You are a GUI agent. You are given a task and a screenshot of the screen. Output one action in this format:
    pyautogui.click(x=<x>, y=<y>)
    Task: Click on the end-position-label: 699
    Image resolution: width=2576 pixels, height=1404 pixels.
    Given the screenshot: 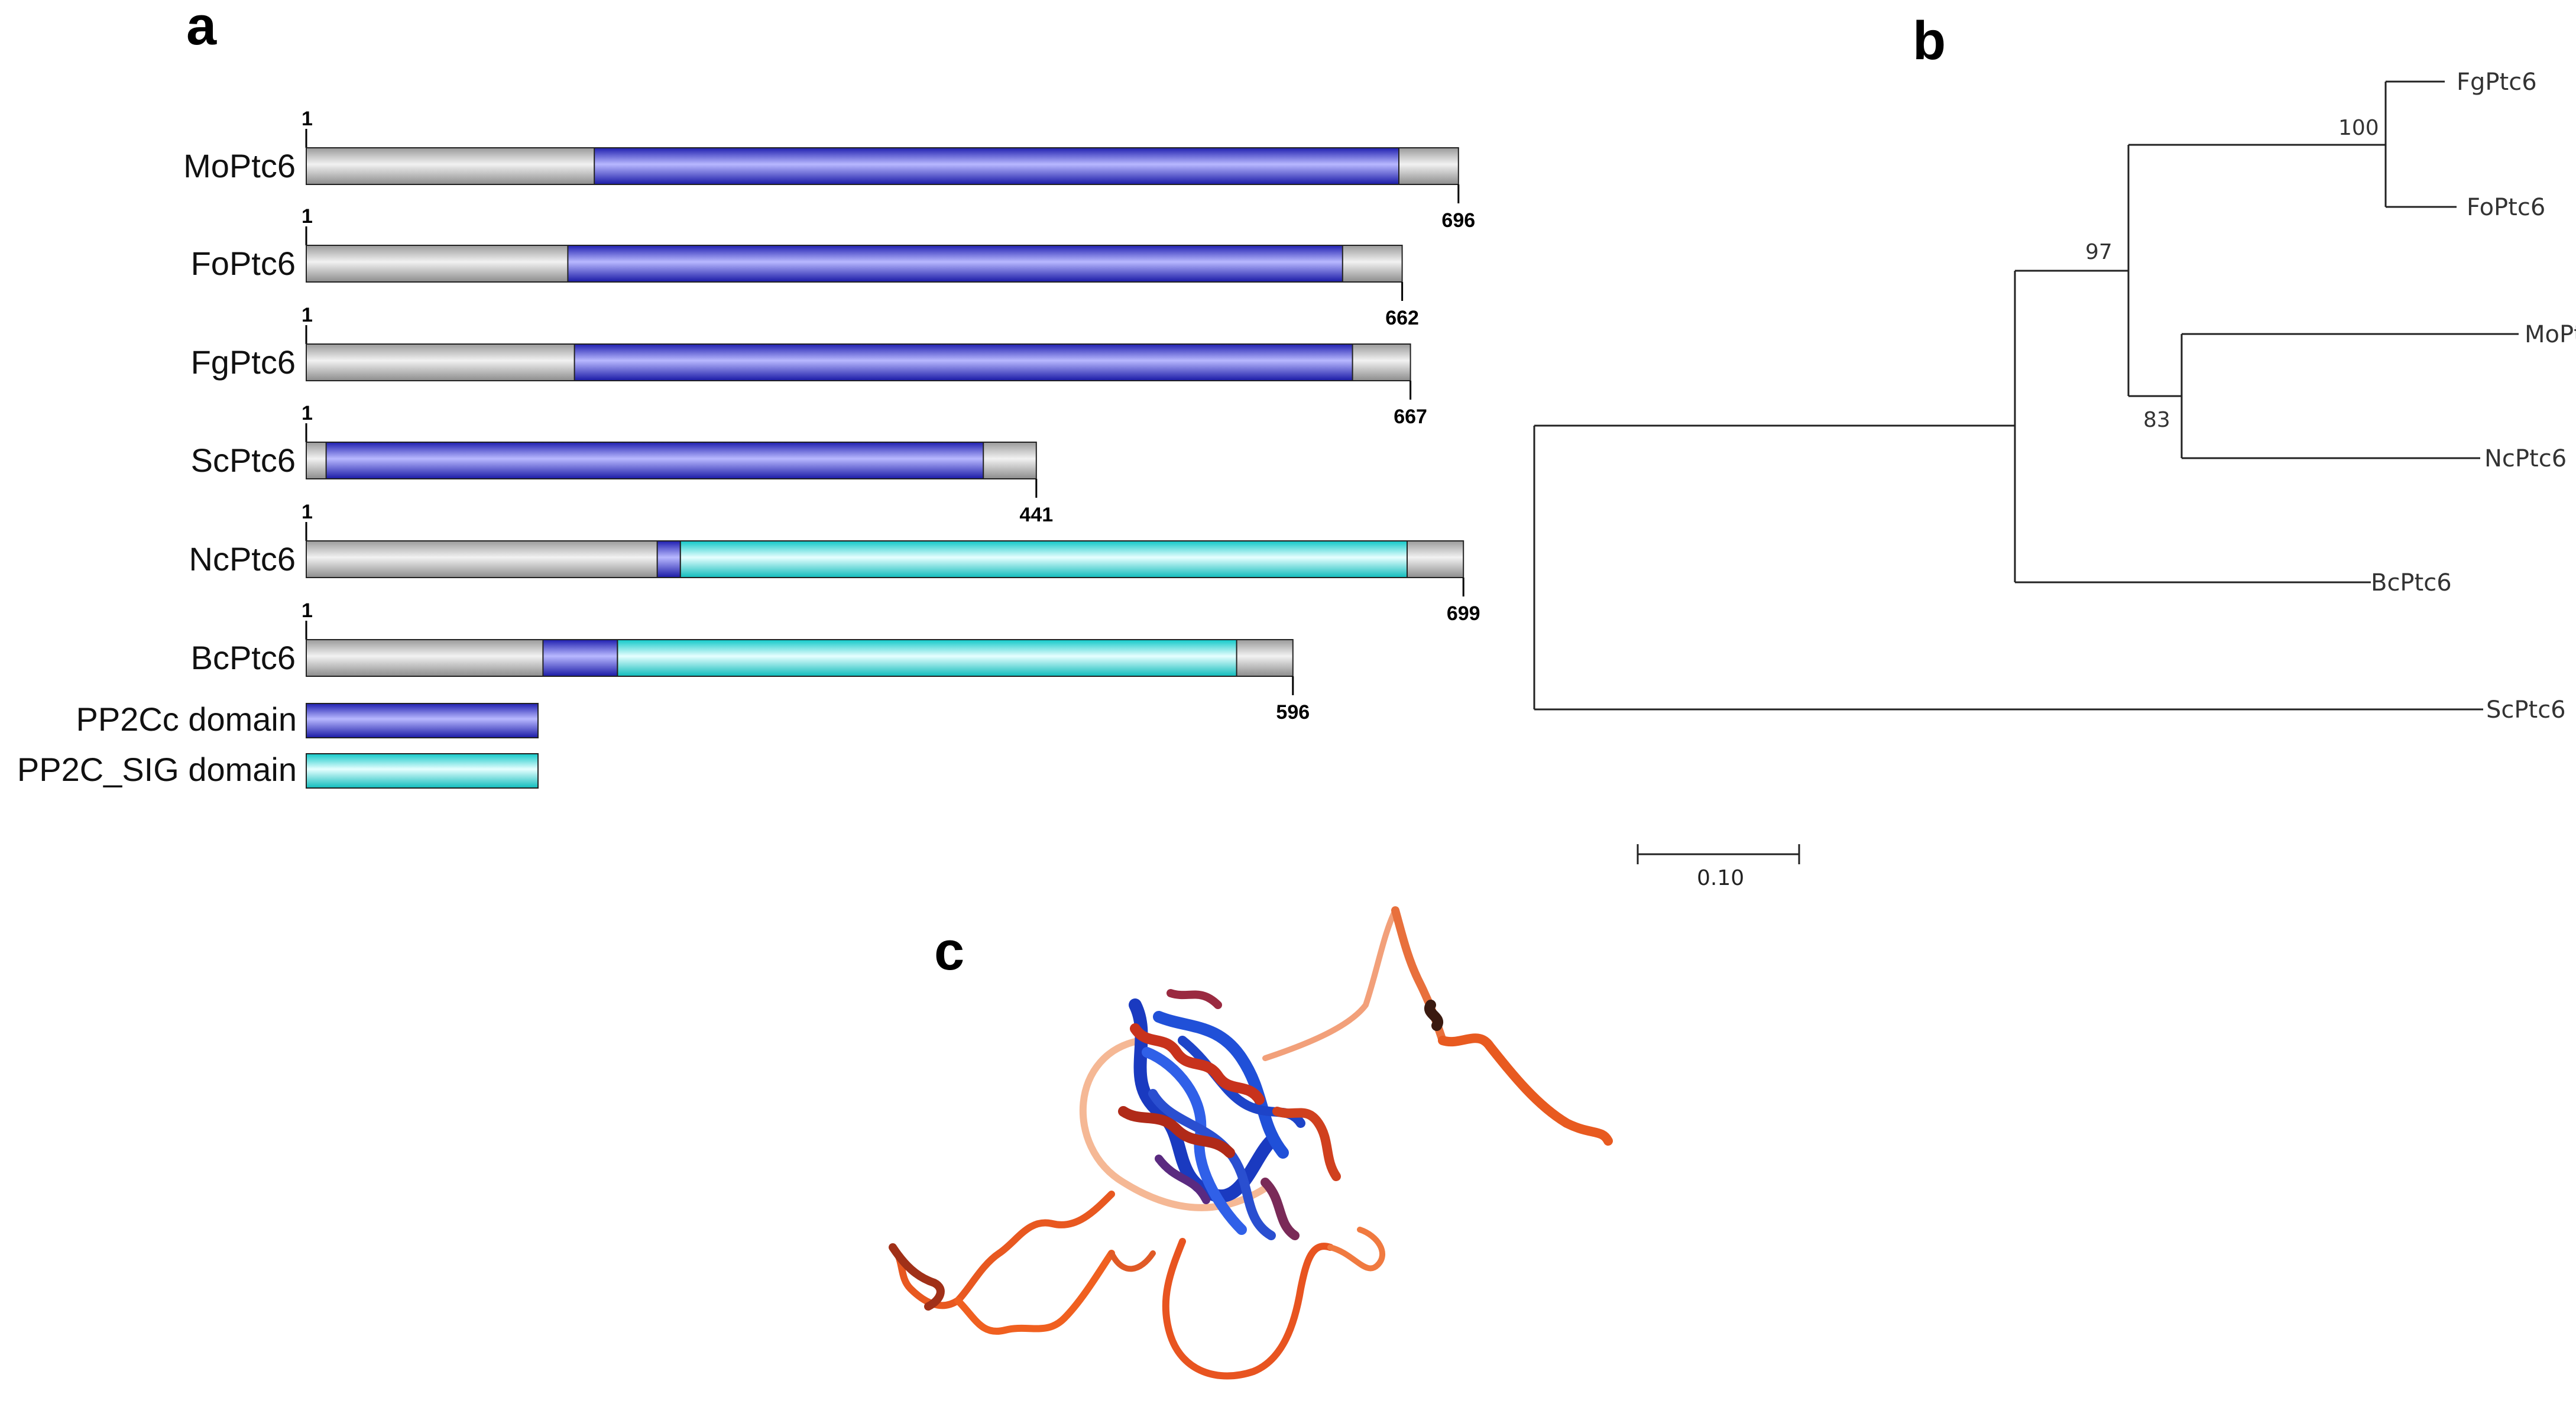 What is the action you would take?
    pyautogui.click(x=1463, y=613)
    